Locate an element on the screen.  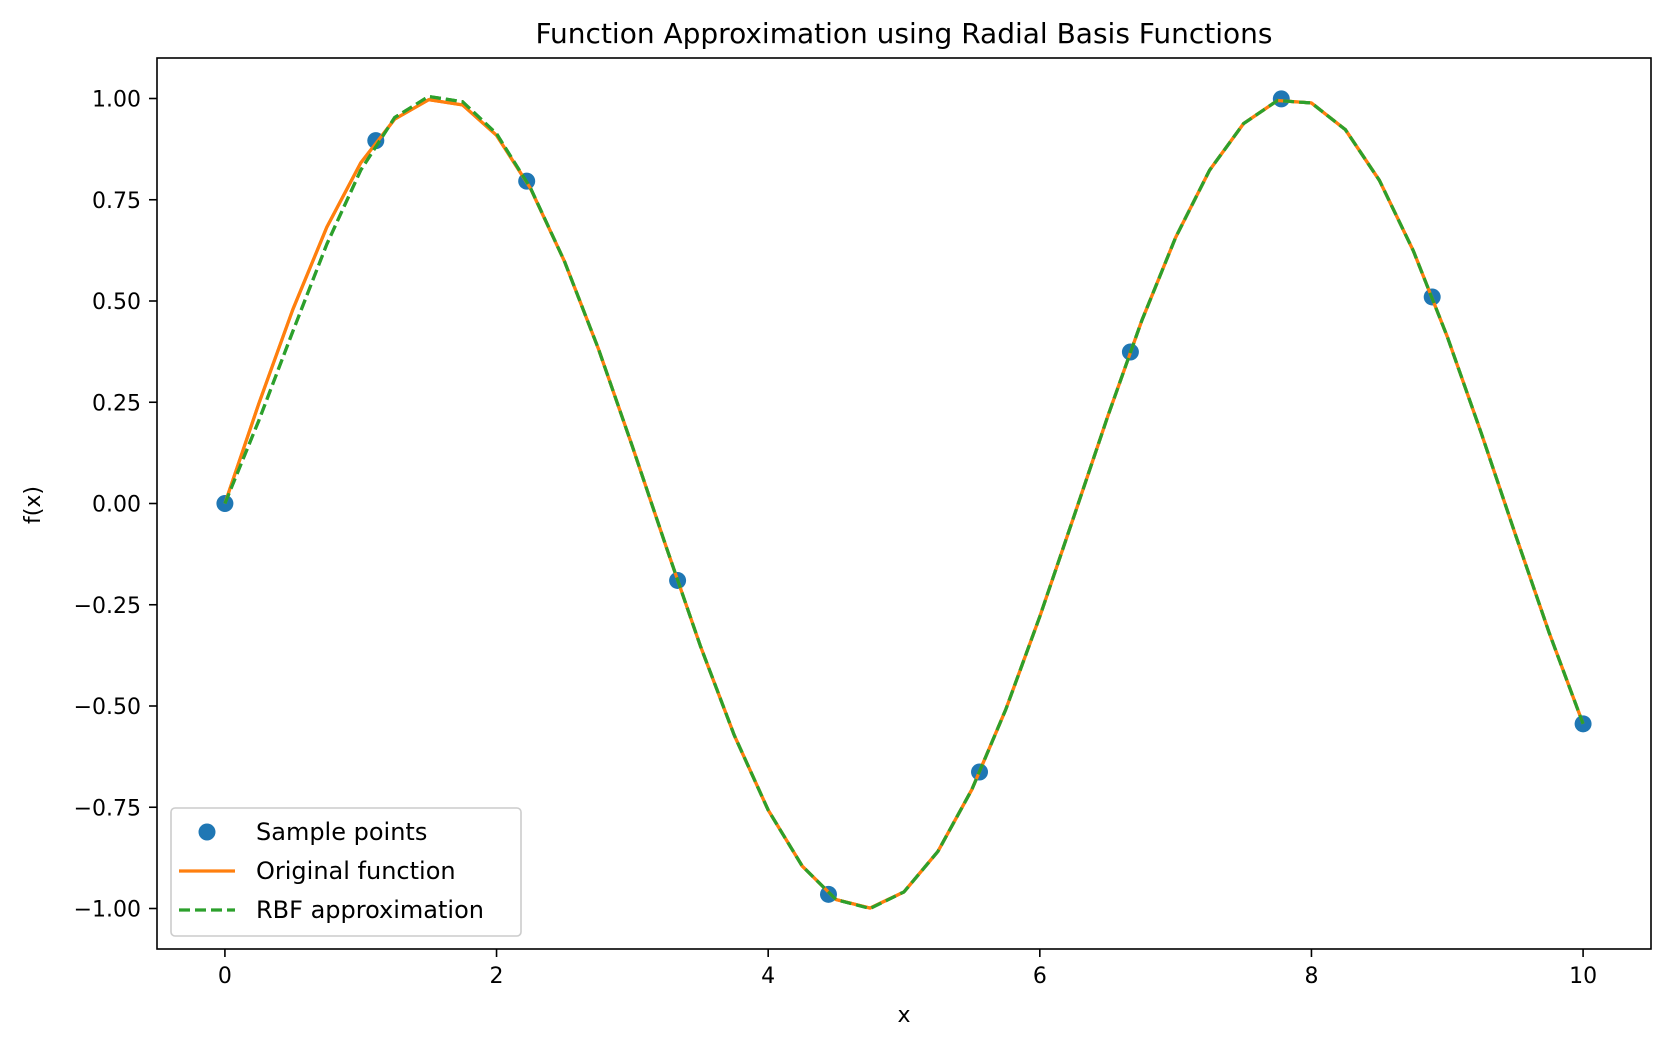
y-tick-label: −0.75 is located at coordinates (107, 808).